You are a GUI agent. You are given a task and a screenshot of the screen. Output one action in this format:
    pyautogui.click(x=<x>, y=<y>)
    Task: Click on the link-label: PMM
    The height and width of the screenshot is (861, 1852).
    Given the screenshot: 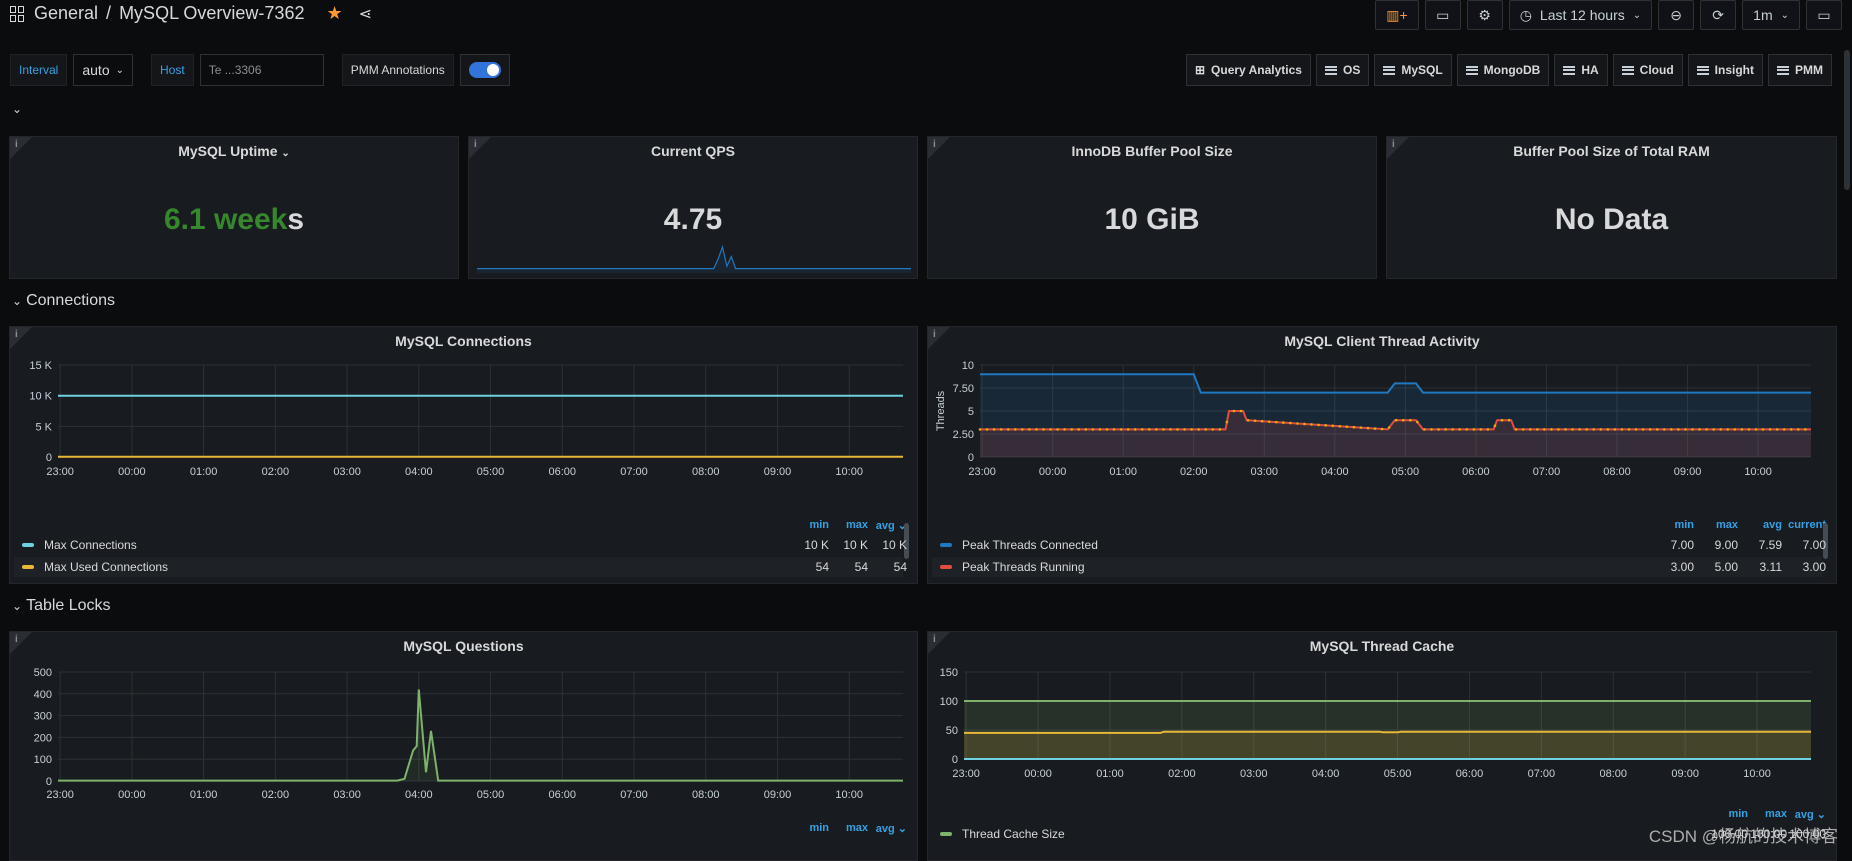 What is the action you would take?
    pyautogui.click(x=1809, y=70)
    